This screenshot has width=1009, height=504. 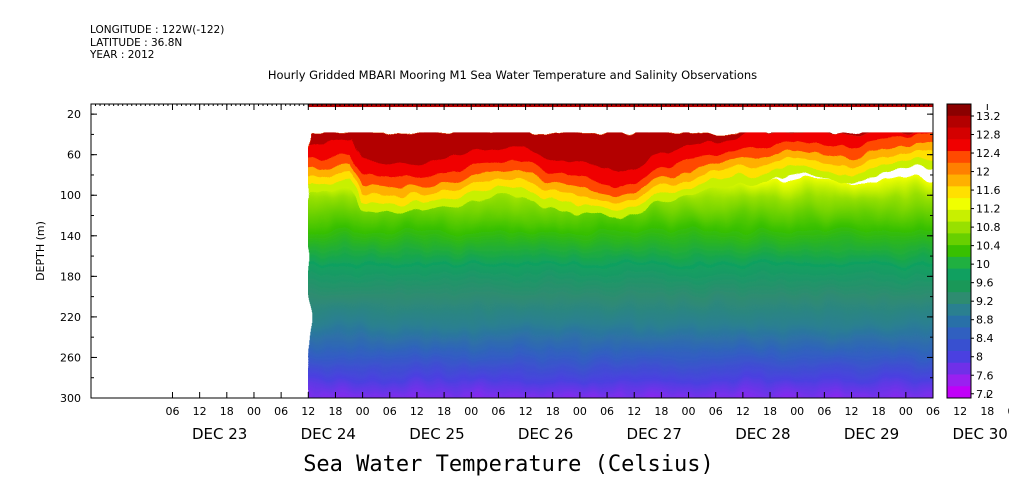 I want to click on y-tick-label: 220, so click(x=70, y=317).